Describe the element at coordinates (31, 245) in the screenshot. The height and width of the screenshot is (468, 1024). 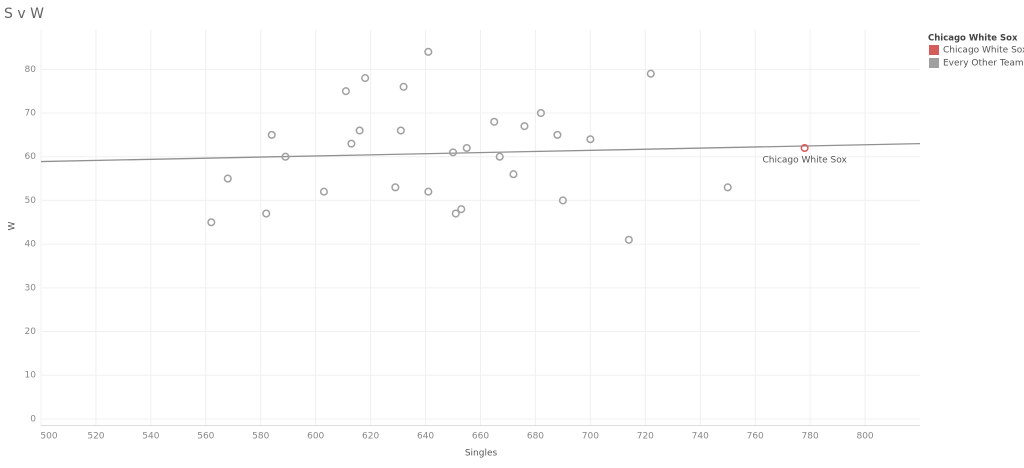
I see `y-tick-label: 40` at that location.